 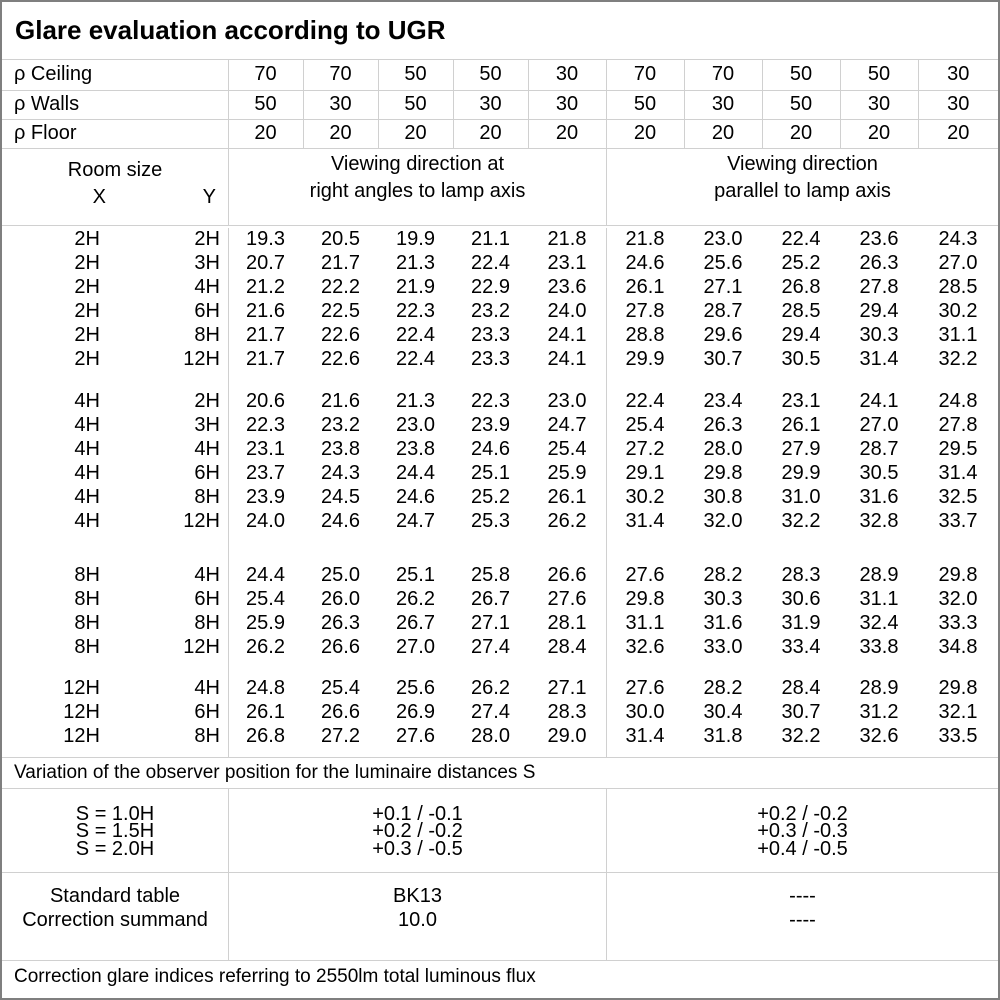 What do you see at coordinates (415, 359) in the screenshot?
I see `ugr-value-right-angles: 22.4` at bounding box center [415, 359].